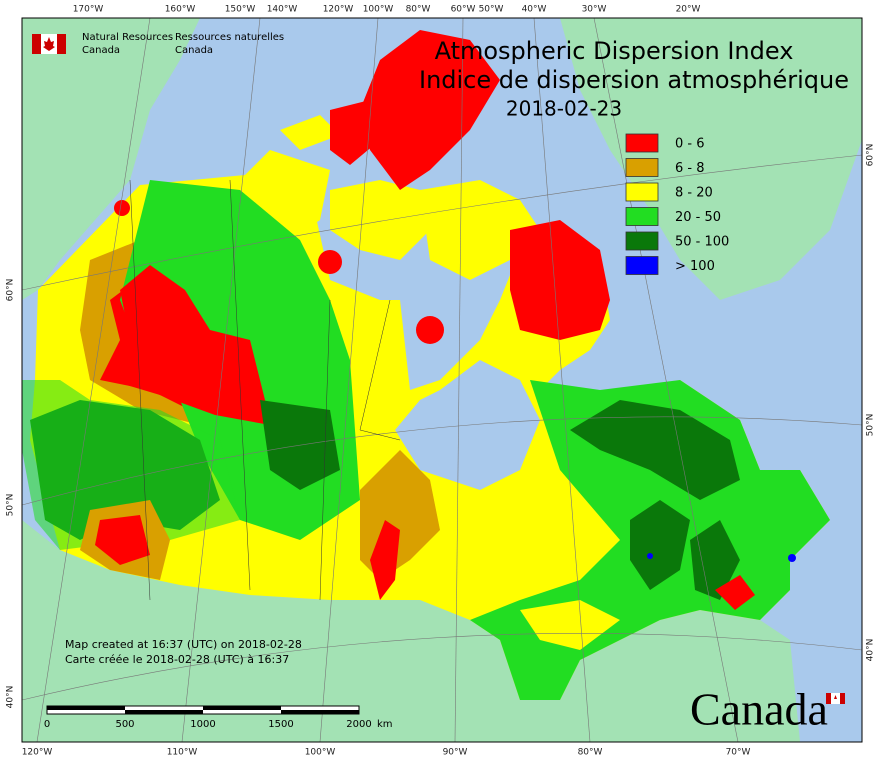 Image resolution: width=880 pixels, height=764 pixels. Describe the element at coordinates (218, 717) in the screenshot. I see `scale-bar: 0 500 1000 1500 2000 km` at that location.